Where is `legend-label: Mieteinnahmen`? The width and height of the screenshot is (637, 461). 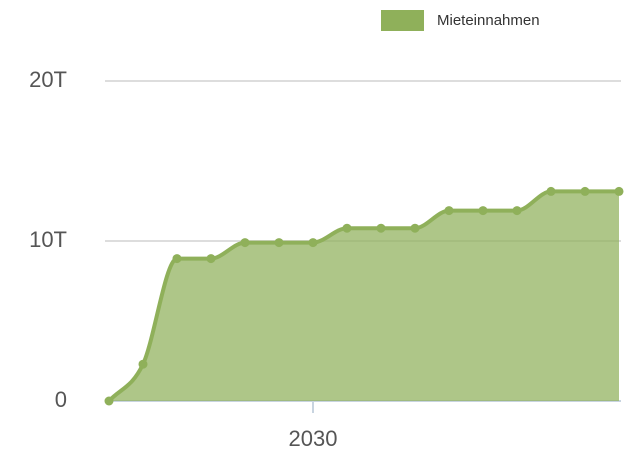
legend-label: Mieteinnahmen is located at coordinates (488, 20).